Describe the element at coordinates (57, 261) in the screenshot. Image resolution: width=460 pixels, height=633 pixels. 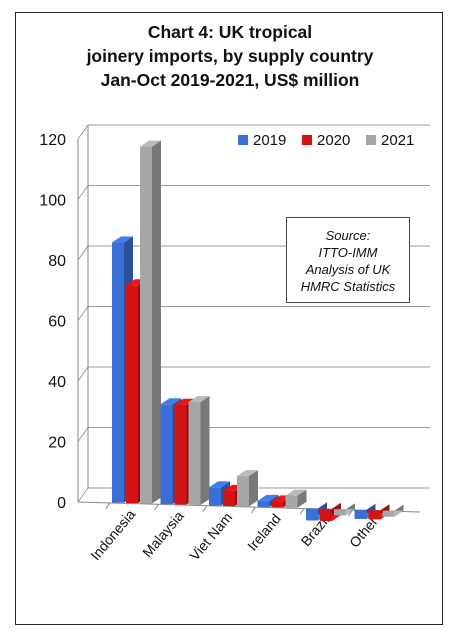
I see `y-tick-label: 80` at that location.